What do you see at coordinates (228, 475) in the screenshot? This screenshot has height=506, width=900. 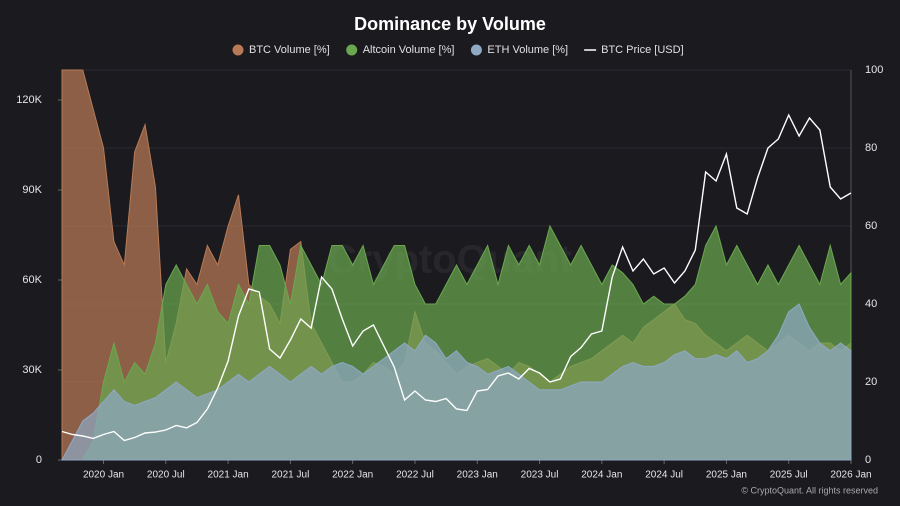 I see `x-tick-label: 2021 Jan` at bounding box center [228, 475].